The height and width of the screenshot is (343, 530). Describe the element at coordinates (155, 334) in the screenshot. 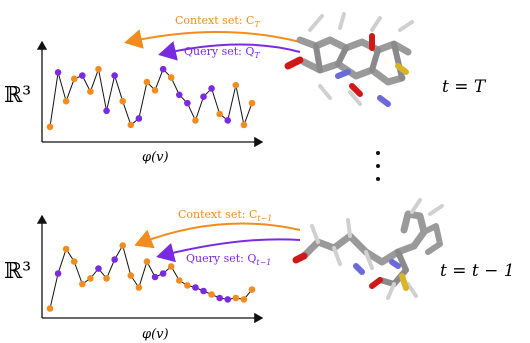

I see `bottom-x-label: φ(v)` at that location.